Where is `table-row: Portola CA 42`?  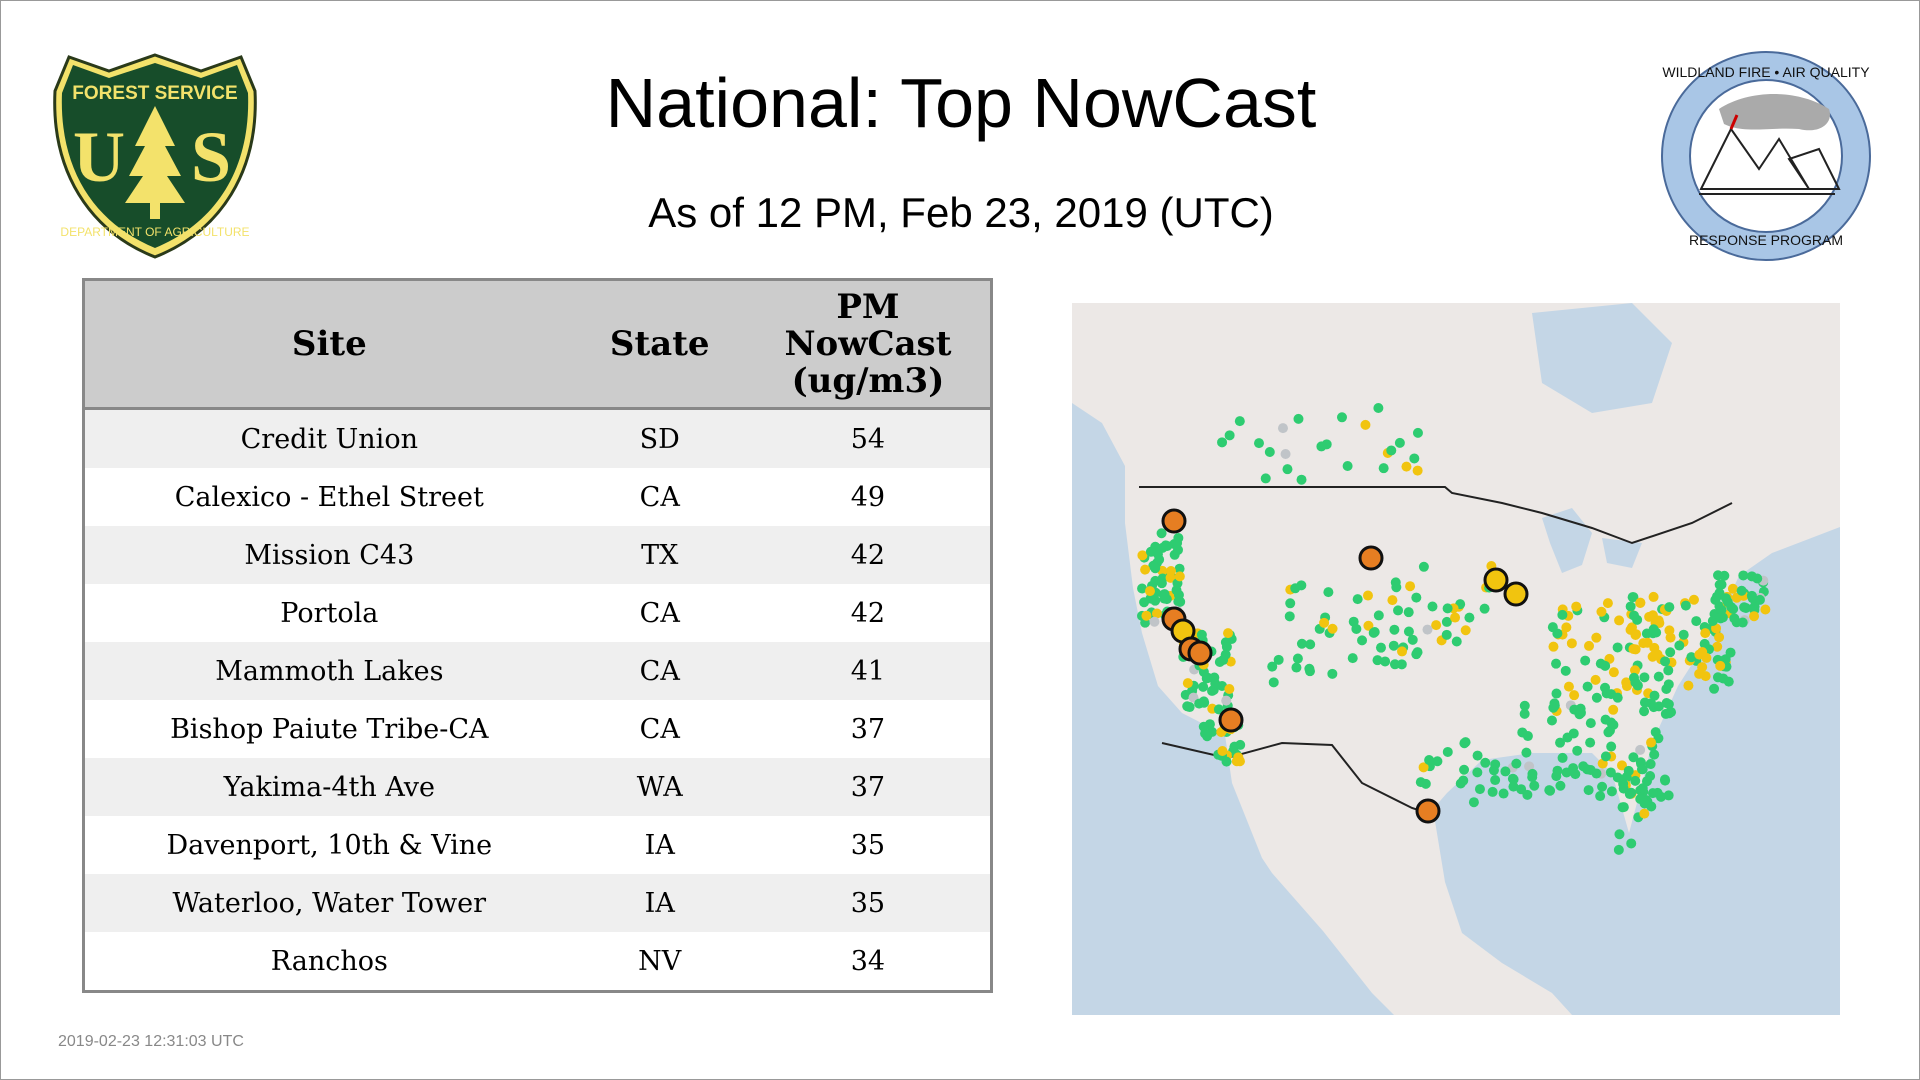
table-row: Portola CA 42 is located at coordinates (537, 613).